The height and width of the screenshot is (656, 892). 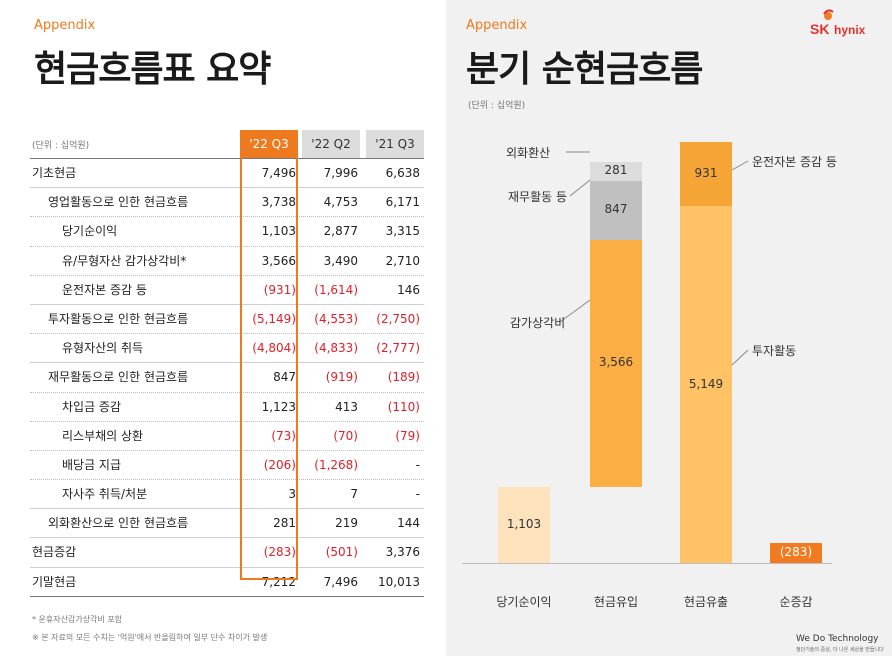 I want to click on cell-value: 413, so click(x=346, y=406).